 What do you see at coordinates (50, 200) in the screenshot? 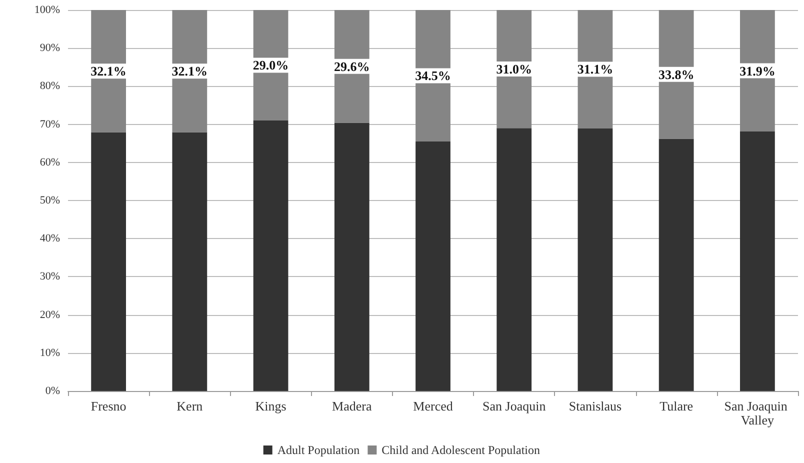
I see `y-tick-label: 50%` at bounding box center [50, 200].